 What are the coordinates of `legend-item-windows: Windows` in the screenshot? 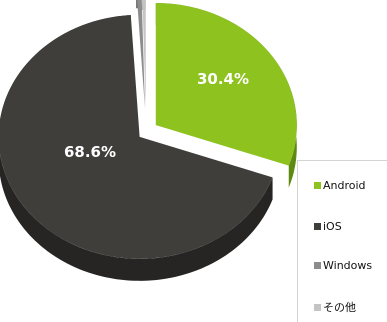 It's located at (343, 265).